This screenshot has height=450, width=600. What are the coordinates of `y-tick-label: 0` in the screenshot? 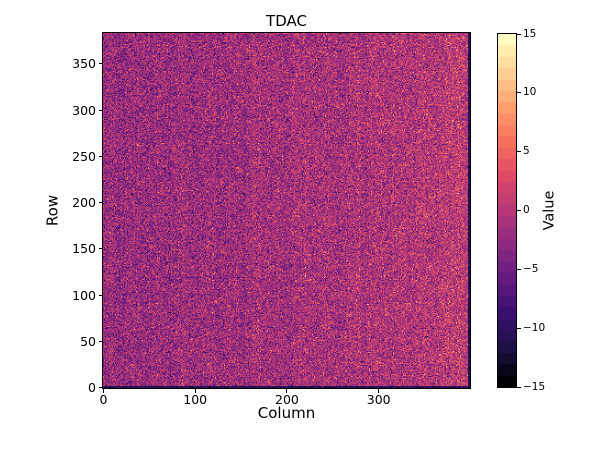 It's located at (92, 388).